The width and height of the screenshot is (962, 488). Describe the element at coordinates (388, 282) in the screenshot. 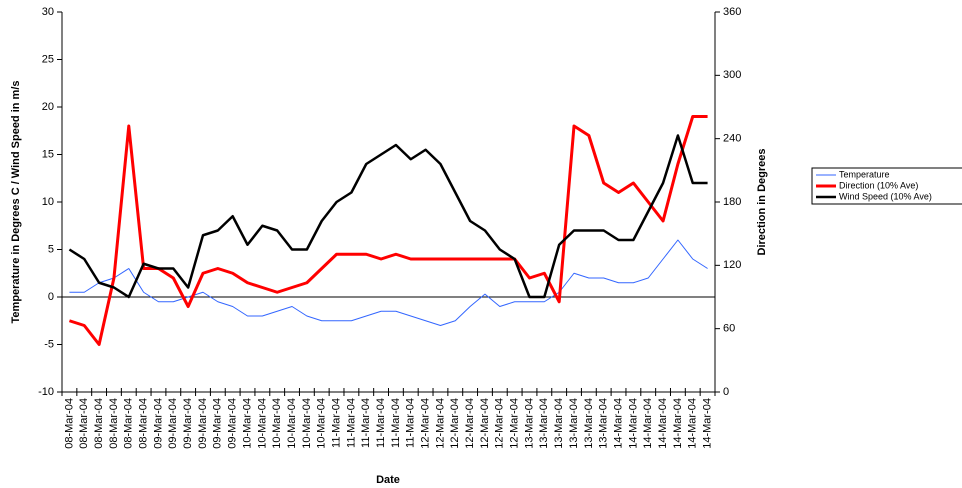

I see `series-line` at that location.